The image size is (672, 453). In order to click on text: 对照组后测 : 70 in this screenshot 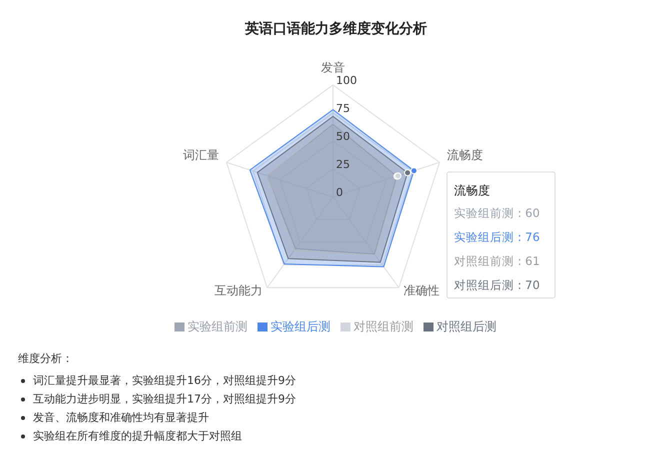, I will do `click(497, 285)`.